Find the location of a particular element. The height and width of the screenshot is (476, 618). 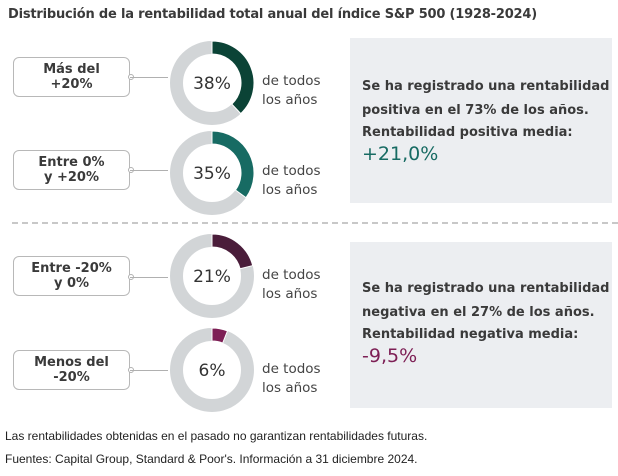

category-label-box: Entre 0% y +20% is located at coordinates (71, 170).